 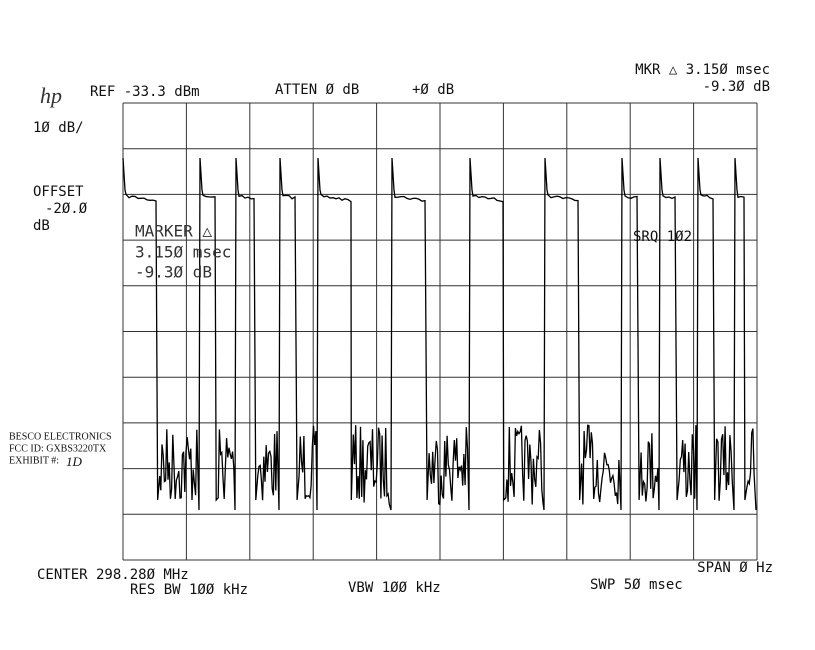 I want to click on stamp-bg, so click(x=61, y=444).